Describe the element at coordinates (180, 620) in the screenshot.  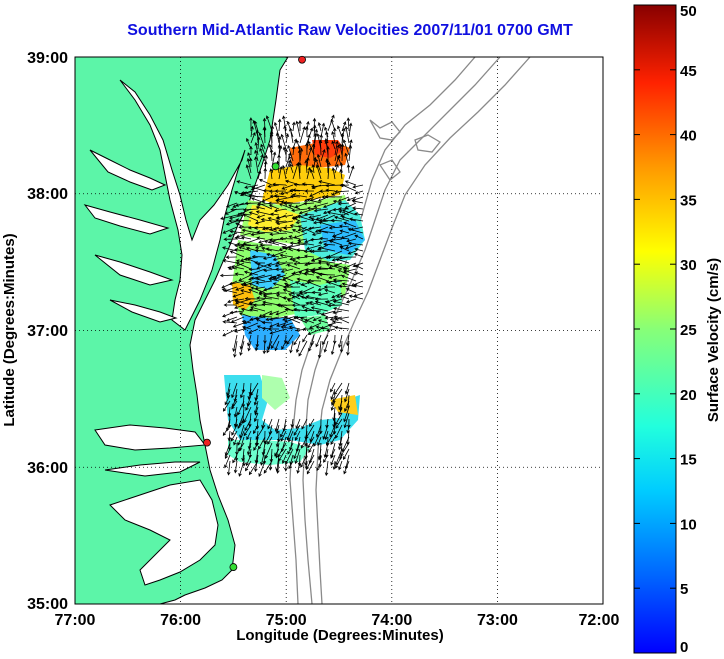
I see `x-tick-label: 76:00` at that location.